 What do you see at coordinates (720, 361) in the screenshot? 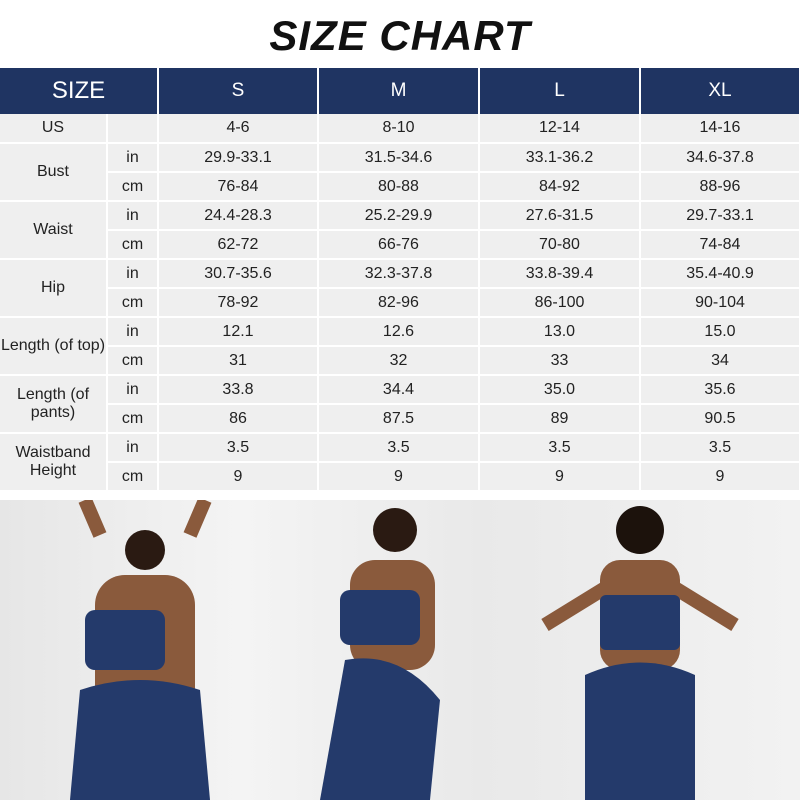
I see `size-value: 34` at bounding box center [720, 361].